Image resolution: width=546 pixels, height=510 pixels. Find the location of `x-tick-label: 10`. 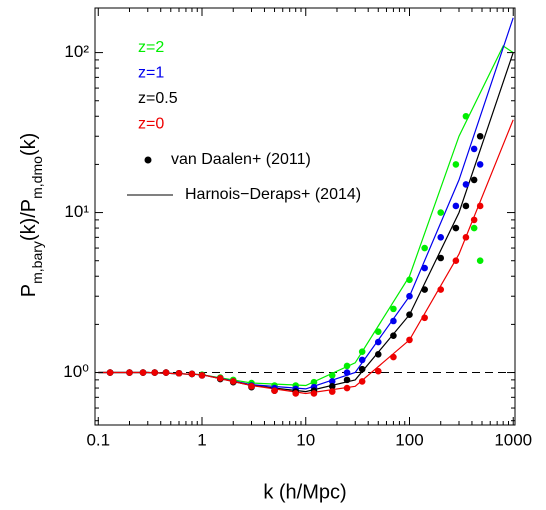

x-tick-label: 10 is located at coordinates (305, 439).